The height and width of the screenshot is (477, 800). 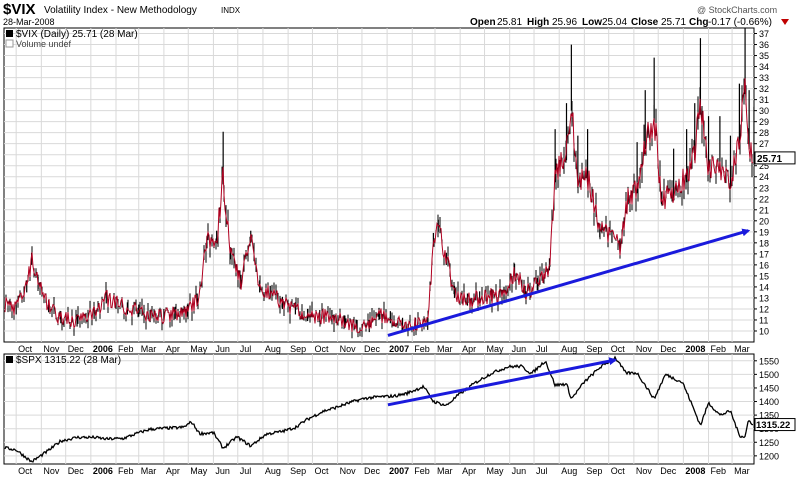 What do you see at coordinates (77, 34) in the screenshot?
I see `vix-legend-text: $VIX (Daily) 25.71 (28 Mar)` at bounding box center [77, 34].